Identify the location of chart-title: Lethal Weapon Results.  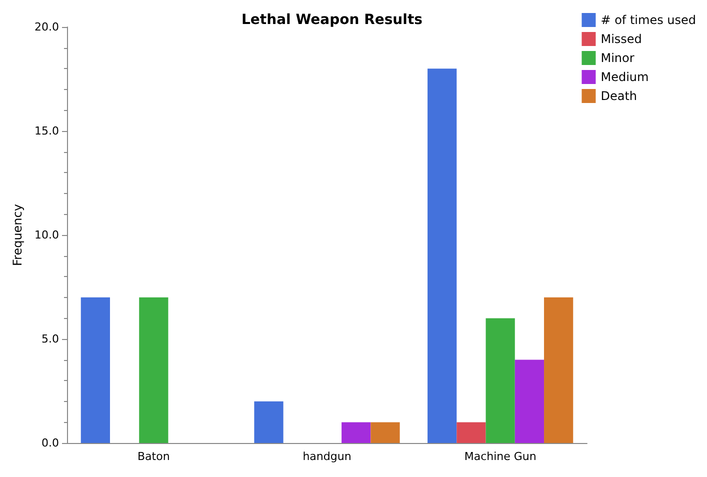
(332, 20).